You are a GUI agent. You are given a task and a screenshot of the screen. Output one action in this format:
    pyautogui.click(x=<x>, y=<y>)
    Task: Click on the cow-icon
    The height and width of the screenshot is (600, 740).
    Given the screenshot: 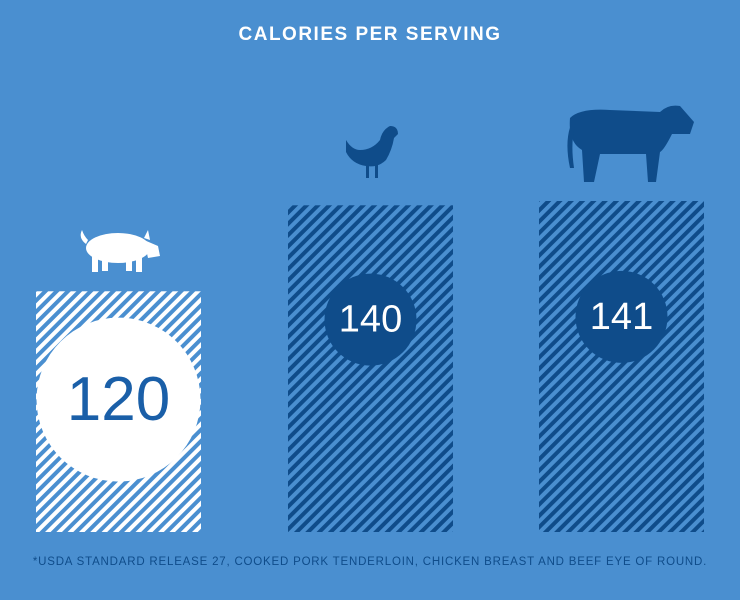 What is the action you would take?
    pyautogui.click(x=630, y=143)
    